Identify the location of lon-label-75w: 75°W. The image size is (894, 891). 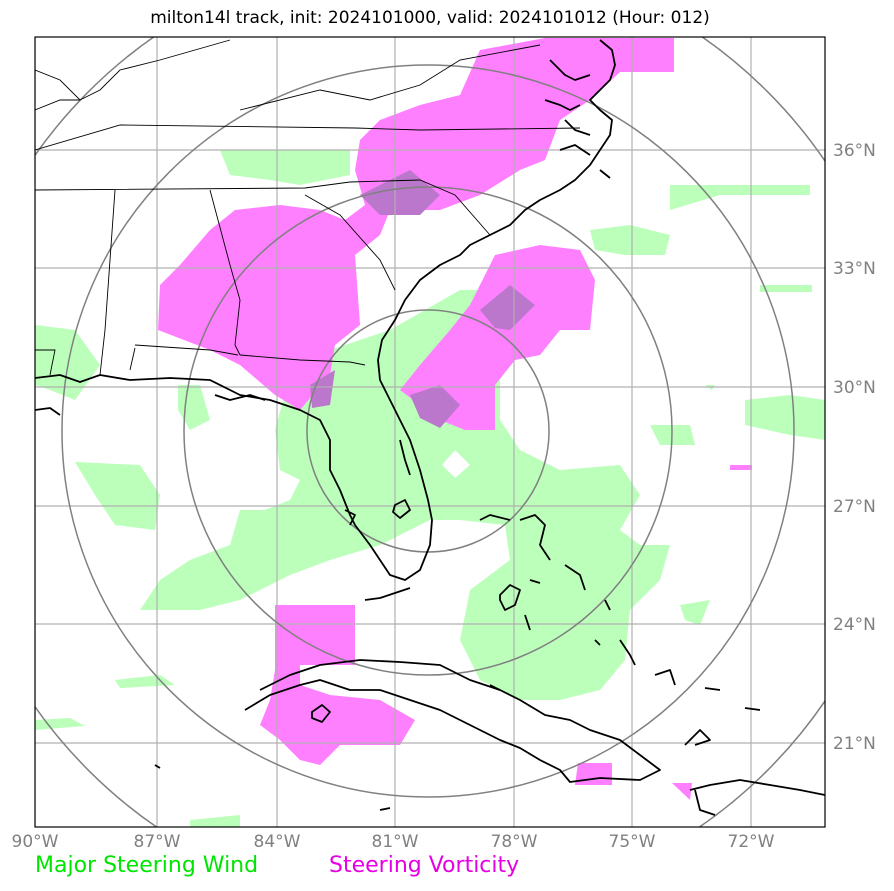
(632, 842).